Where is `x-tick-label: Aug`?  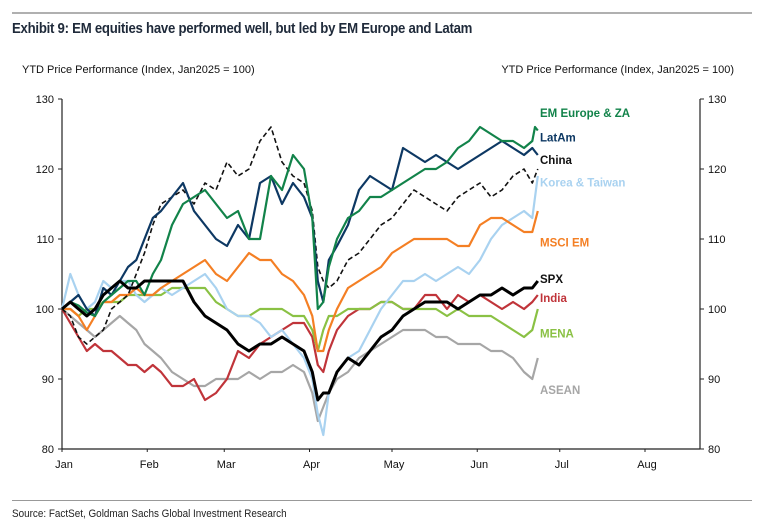
x-tick-label: Aug is located at coordinates (647, 465).